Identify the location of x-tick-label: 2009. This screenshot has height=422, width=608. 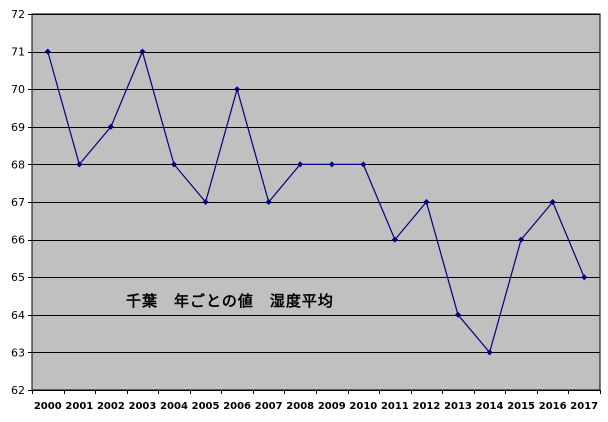
(332, 406).